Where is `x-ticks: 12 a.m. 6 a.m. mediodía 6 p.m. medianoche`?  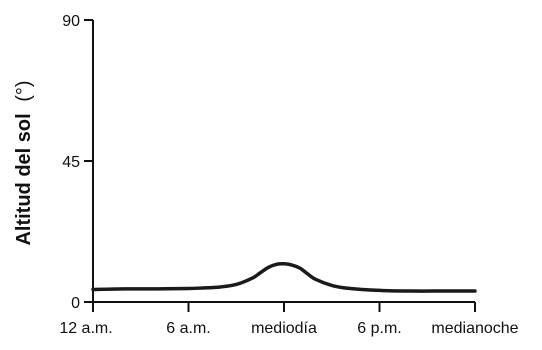
x-ticks: 12 a.m. 6 a.m. mediodía 6 p.m. medianoche is located at coordinates (289, 319).